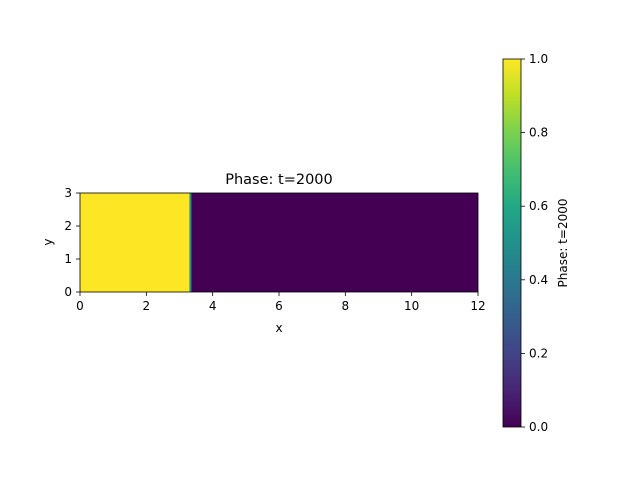 The width and height of the screenshot is (640, 484). Describe the element at coordinates (279, 180) in the screenshot. I see `chart-title: Phase: t=2000` at that location.